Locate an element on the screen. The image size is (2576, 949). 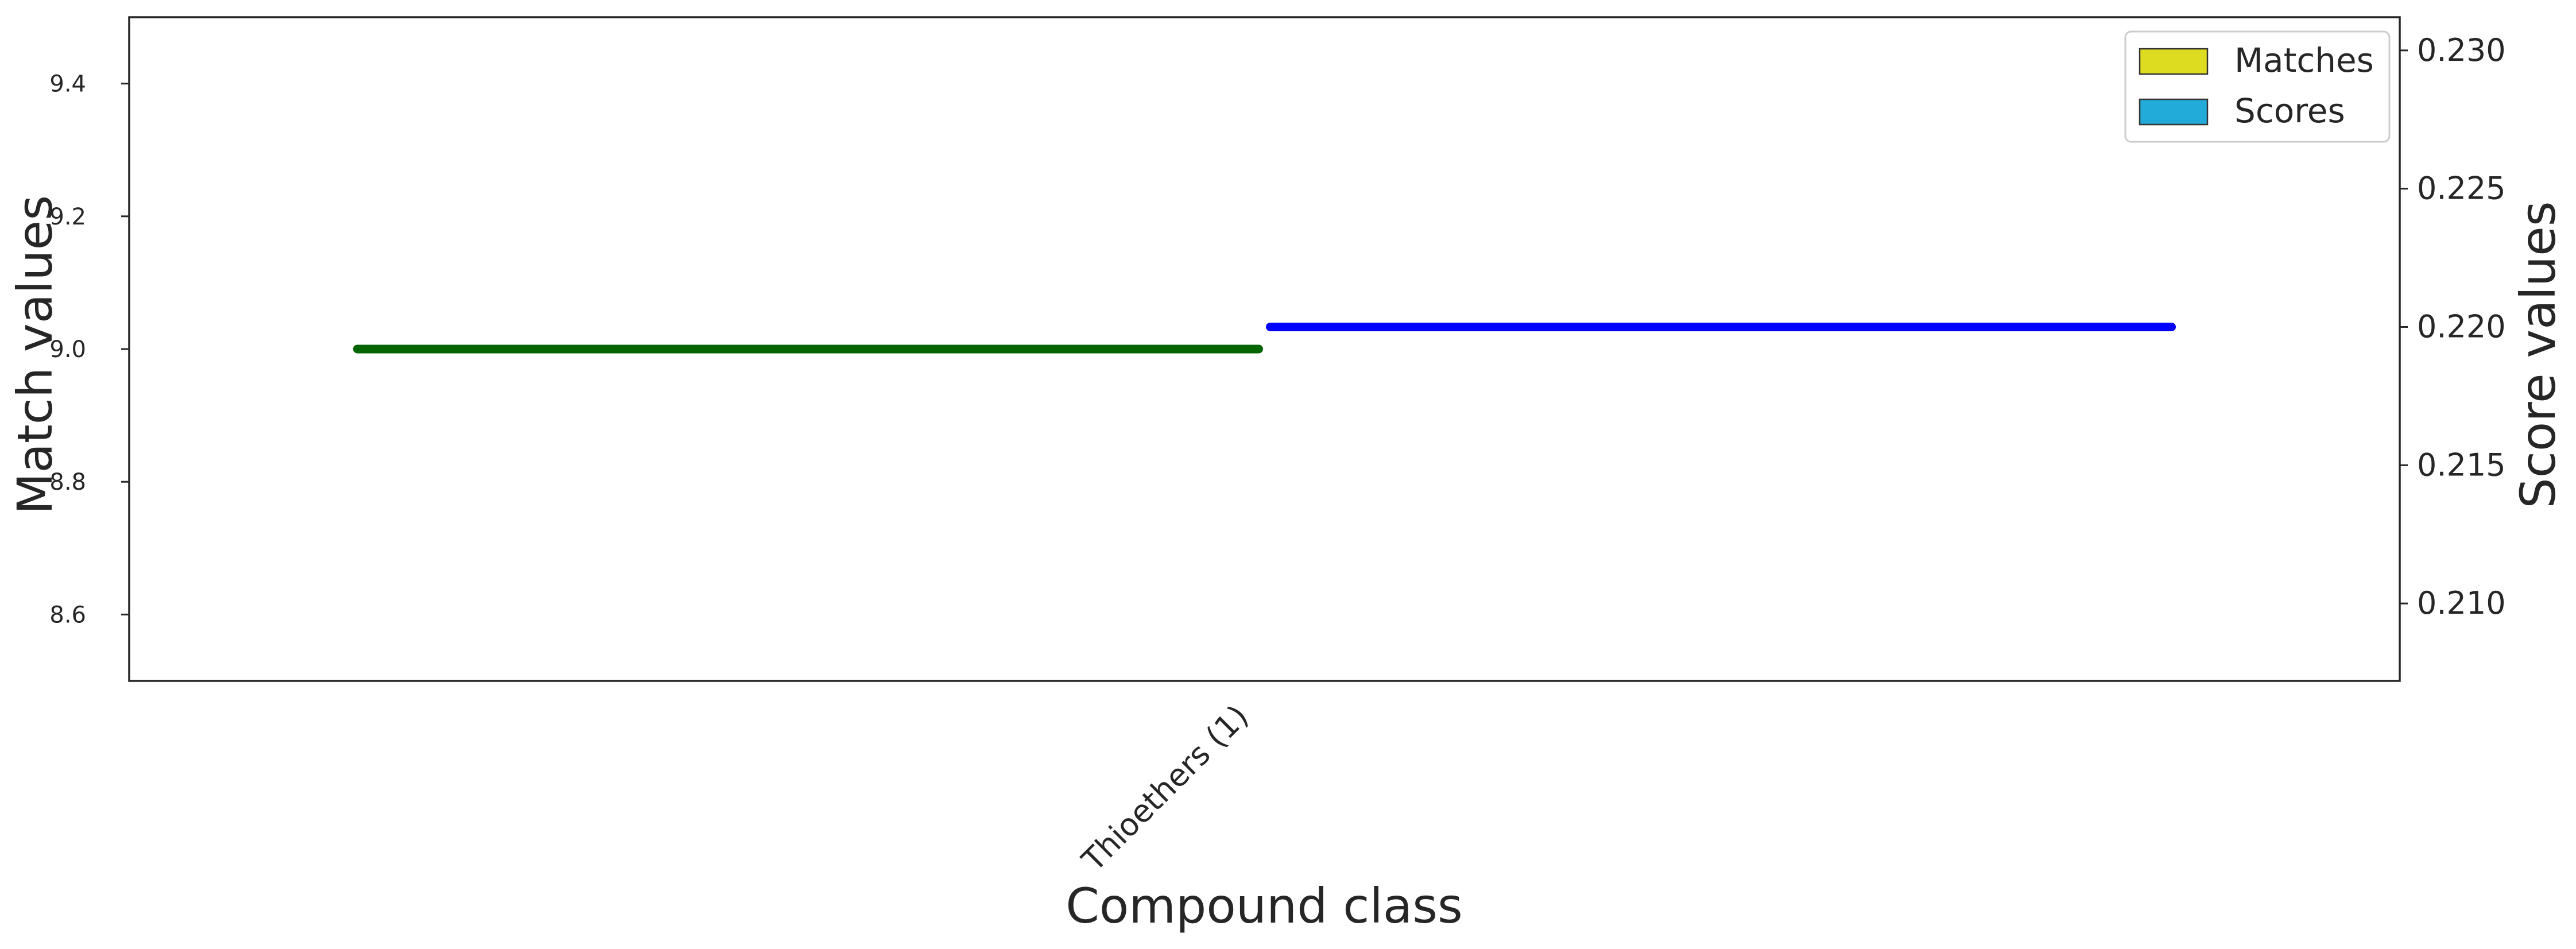
right-tick-label: 0.225 is located at coordinates (2462, 189).